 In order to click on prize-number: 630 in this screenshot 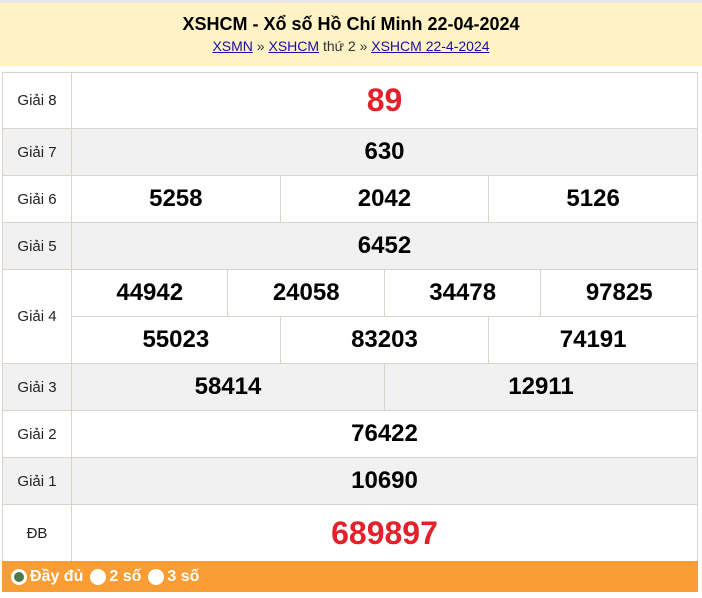, I will do `click(384, 152)`.